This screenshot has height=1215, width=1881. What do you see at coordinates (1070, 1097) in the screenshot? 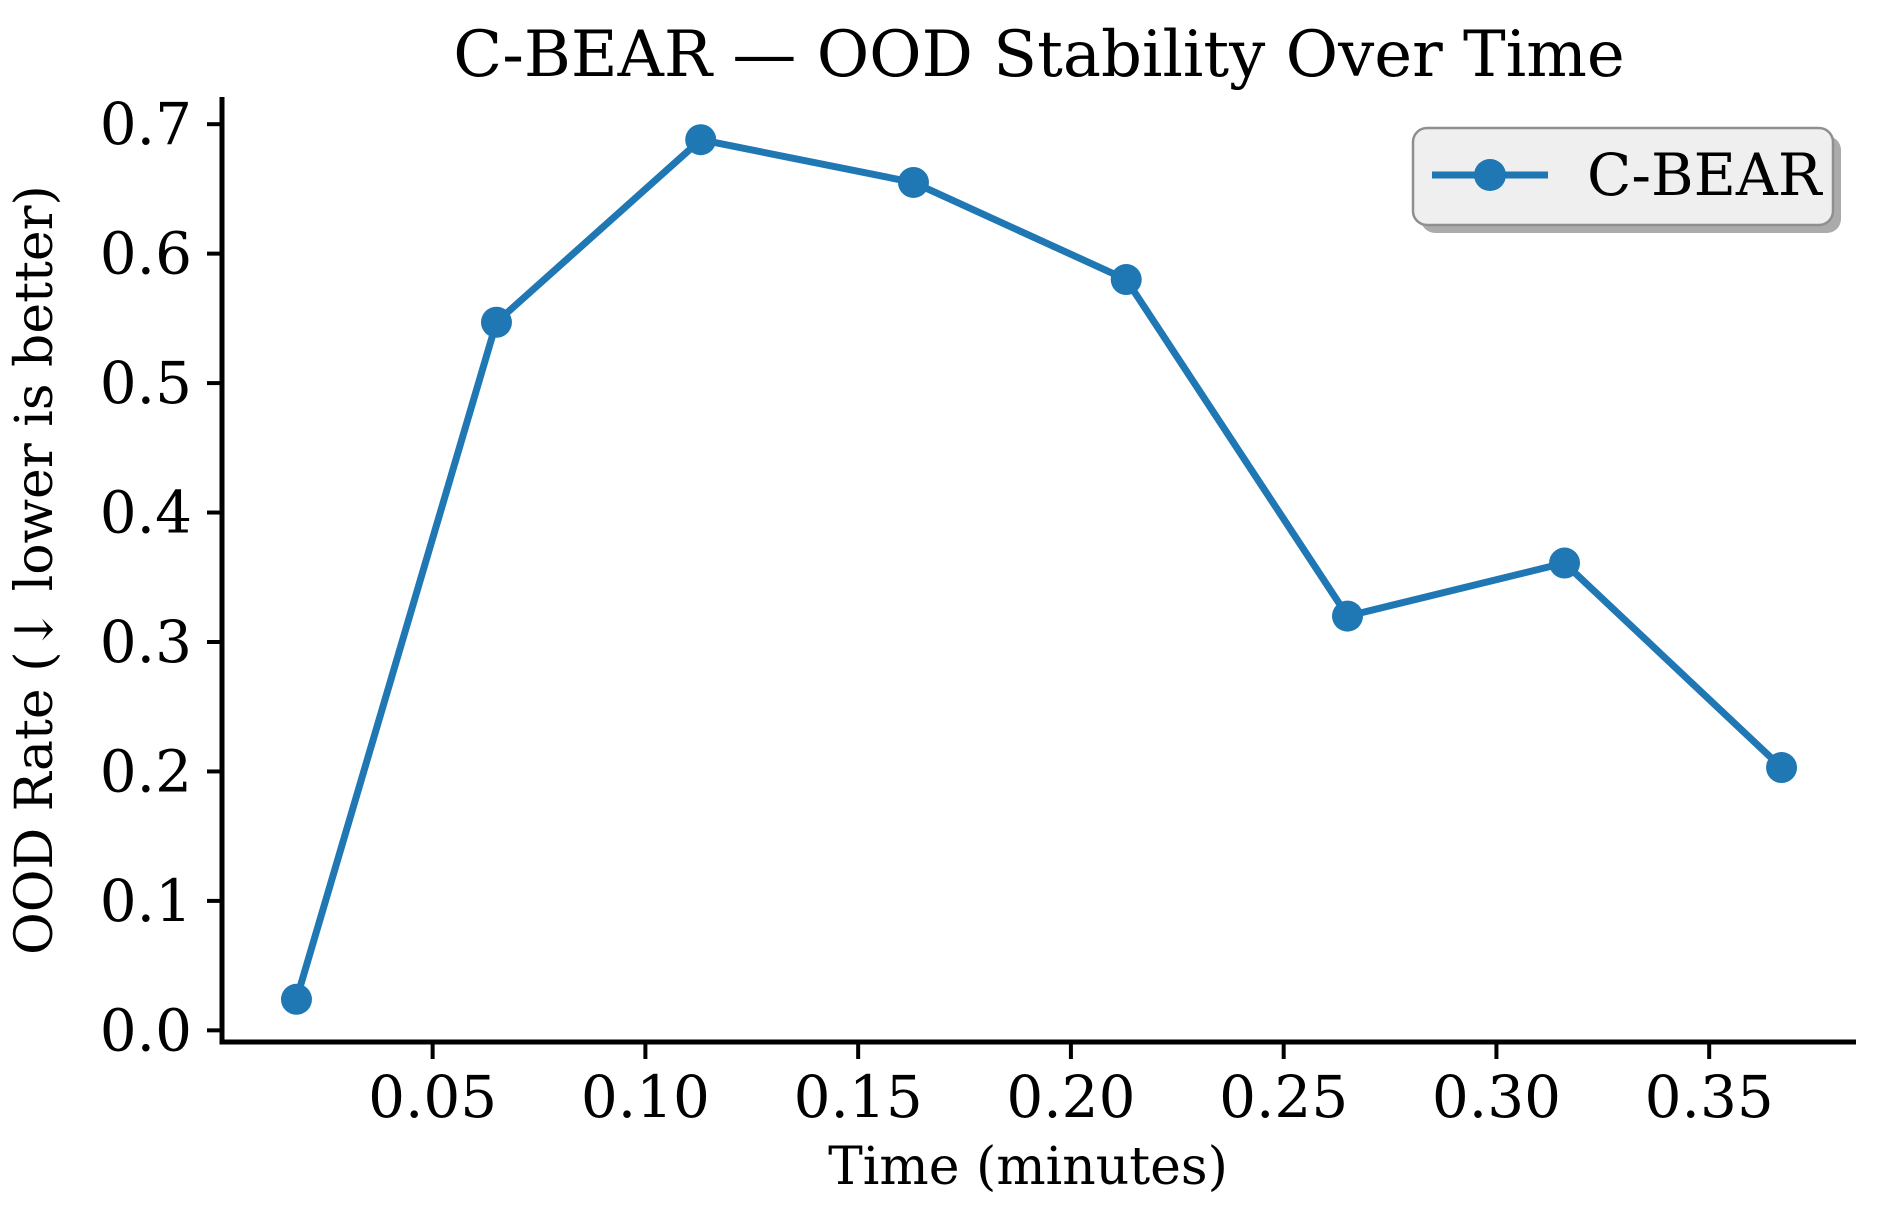
I see `x-tick-label: 0.20` at bounding box center [1070, 1097].